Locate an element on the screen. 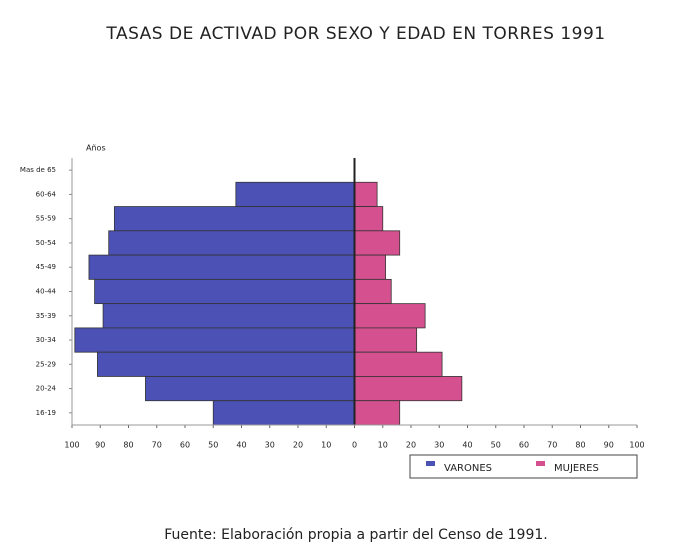 This screenshot has width=687, height=555. x-tick-label: 0 is located at coordinates (354, 445).